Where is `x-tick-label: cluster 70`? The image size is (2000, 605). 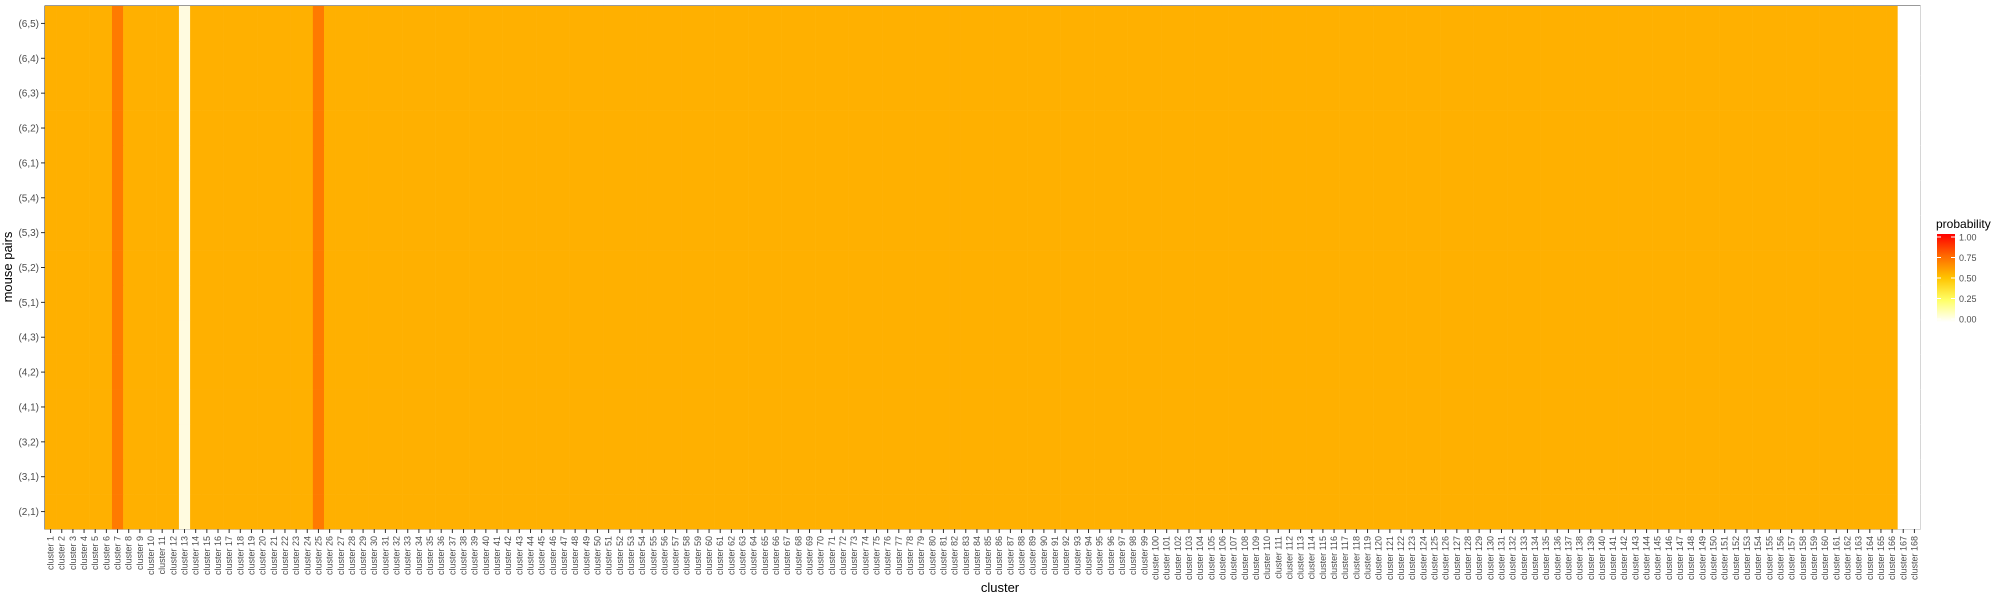
x-tick-label: cluster 70 is located at coordinates (821, 555).